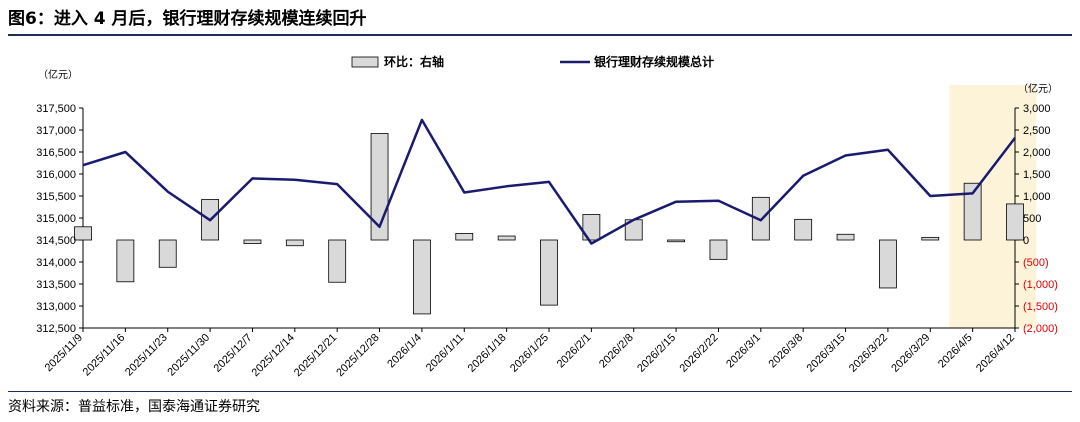  Describe the element at coordinates (1037, 175) in the screenshot. I see `right-tick-label: 1,500` at that location.